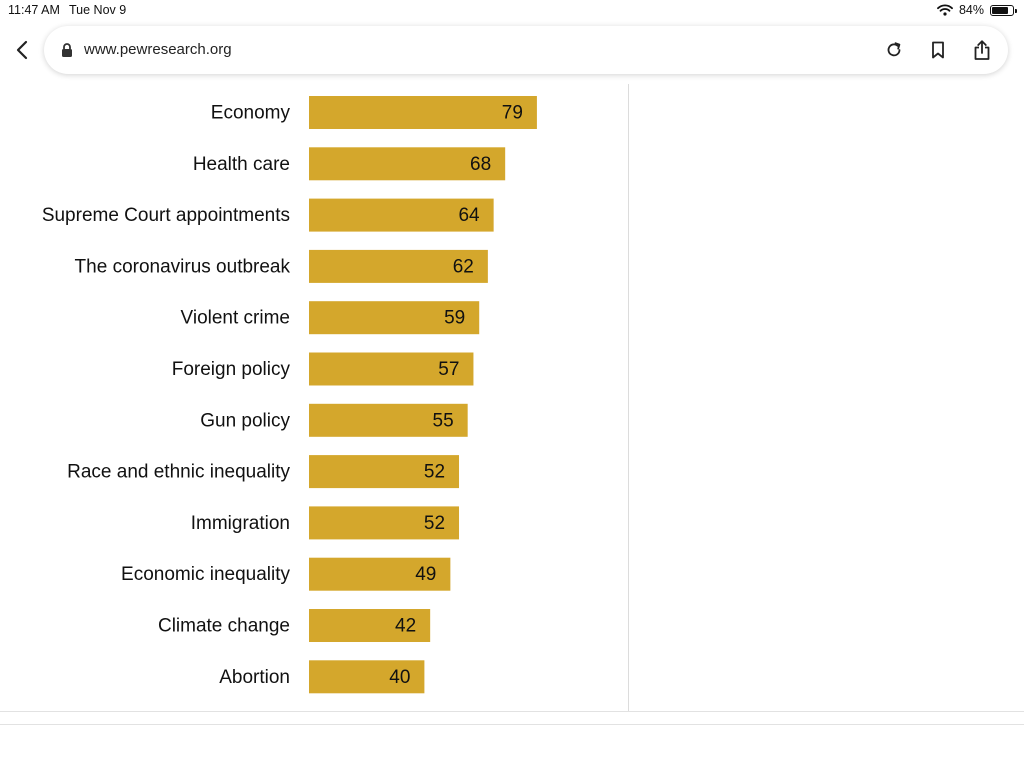  Describe the element at coordinates (235, 318) in the screenshot. I see `category-label: Violent crime` at that location.